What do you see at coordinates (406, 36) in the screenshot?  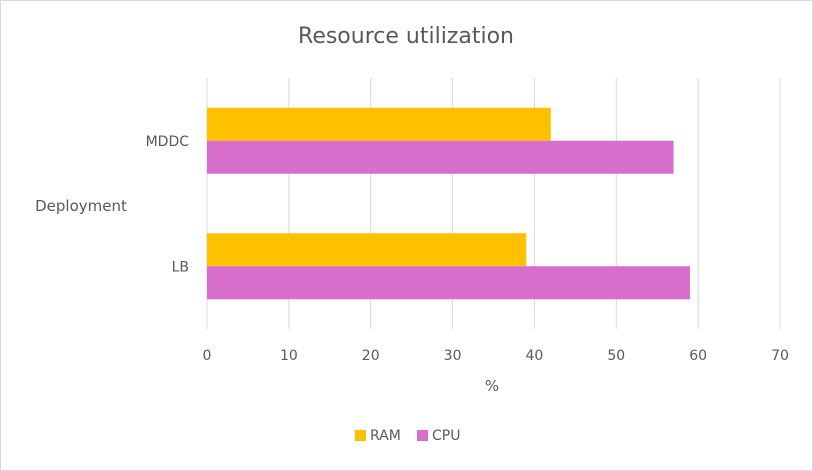 I see `chart-title: Resource utilization` at bounding box center [406, 36].